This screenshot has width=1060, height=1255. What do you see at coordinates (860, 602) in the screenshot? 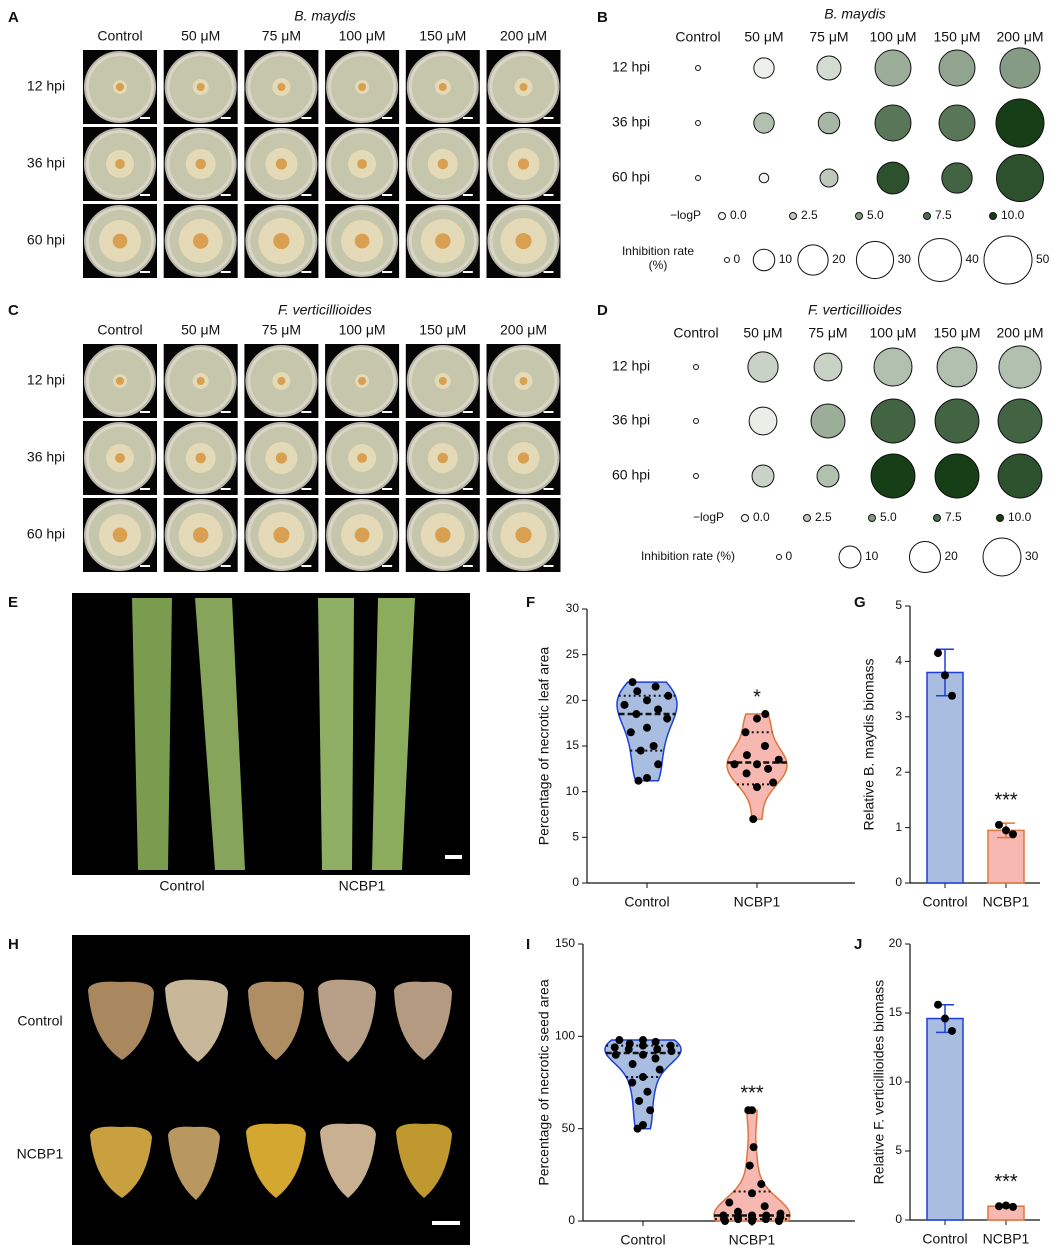
I see `panel-label: G` at bounding box center [860, 602].